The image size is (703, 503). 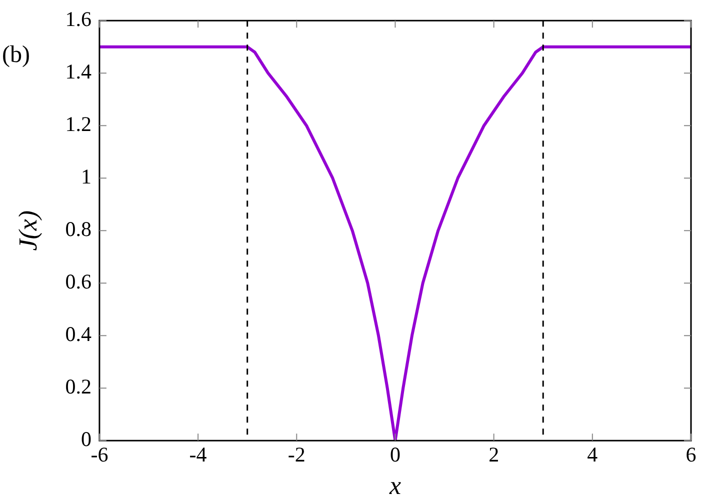 What do you see at coordinates (592, 454) in the screenshot?
I see `x-tick-label: 4` at bounding box center [592, 454].